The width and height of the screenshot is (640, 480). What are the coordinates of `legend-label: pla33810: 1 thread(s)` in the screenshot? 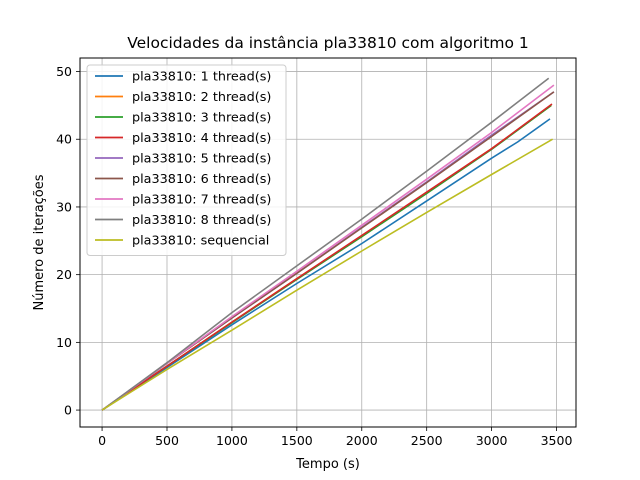 It's located at (201, 77).